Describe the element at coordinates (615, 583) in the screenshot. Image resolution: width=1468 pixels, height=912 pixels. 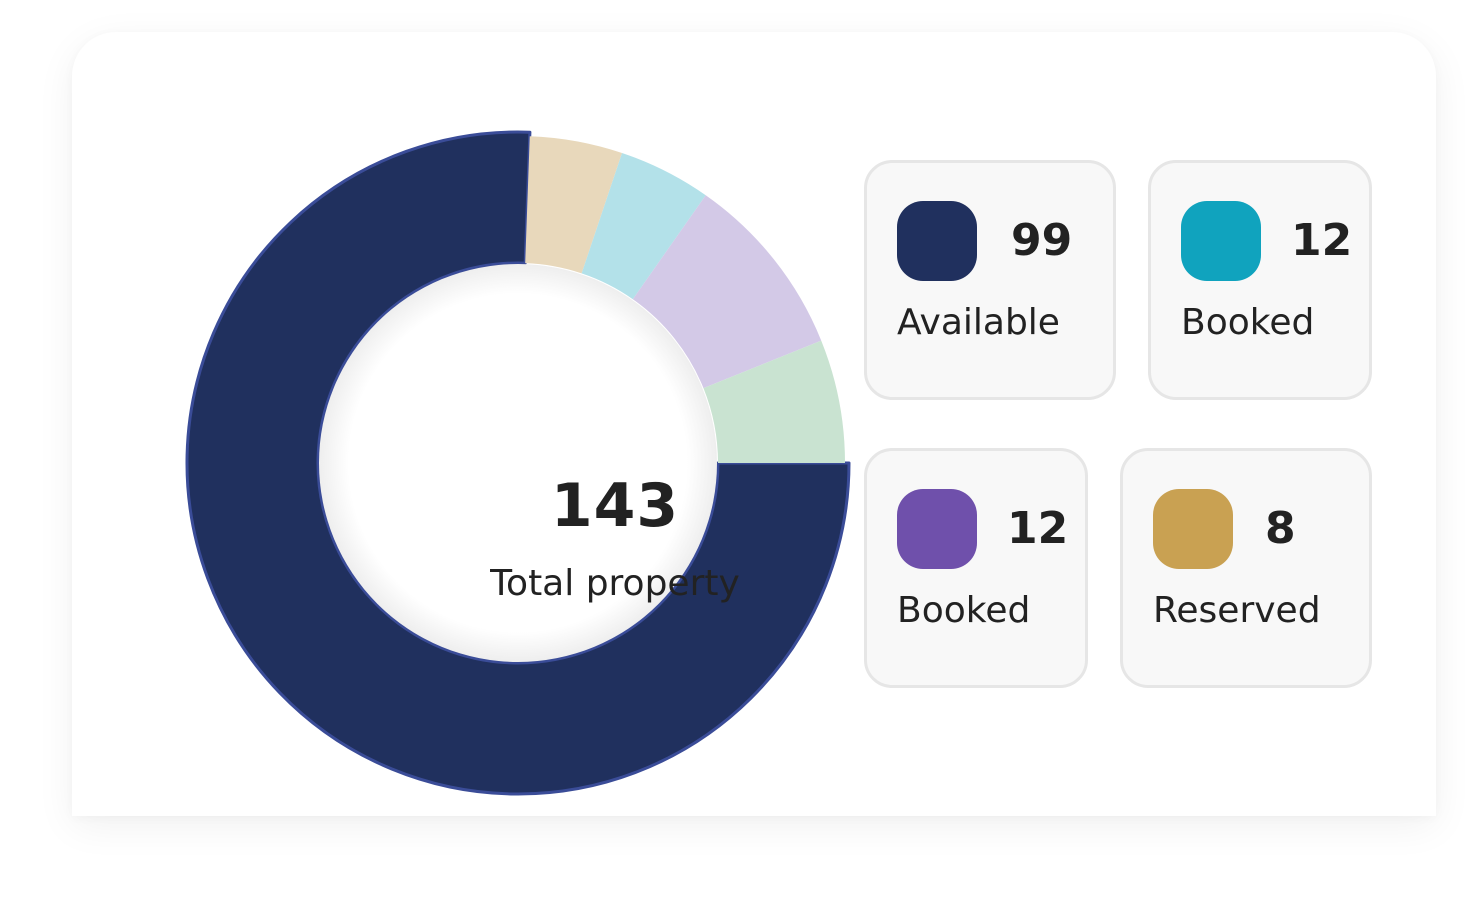
I see `total-label: Total property` at that location.